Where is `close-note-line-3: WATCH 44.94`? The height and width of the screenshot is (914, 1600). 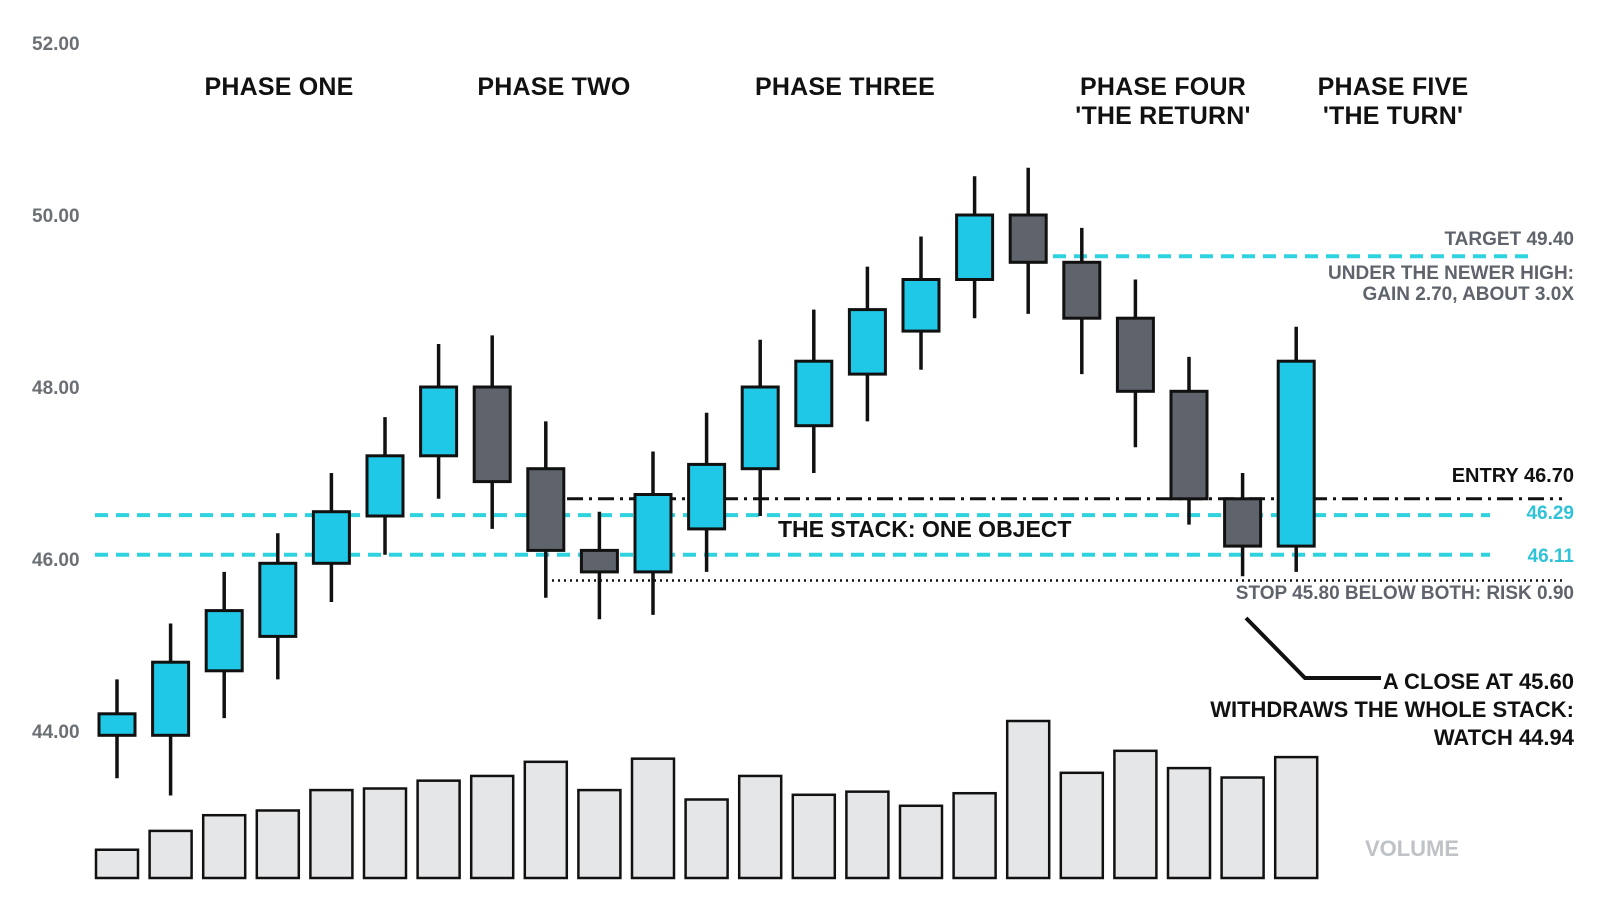 close-note-line-3: WATCH 44.94 is located at coordinates (1504, 737).